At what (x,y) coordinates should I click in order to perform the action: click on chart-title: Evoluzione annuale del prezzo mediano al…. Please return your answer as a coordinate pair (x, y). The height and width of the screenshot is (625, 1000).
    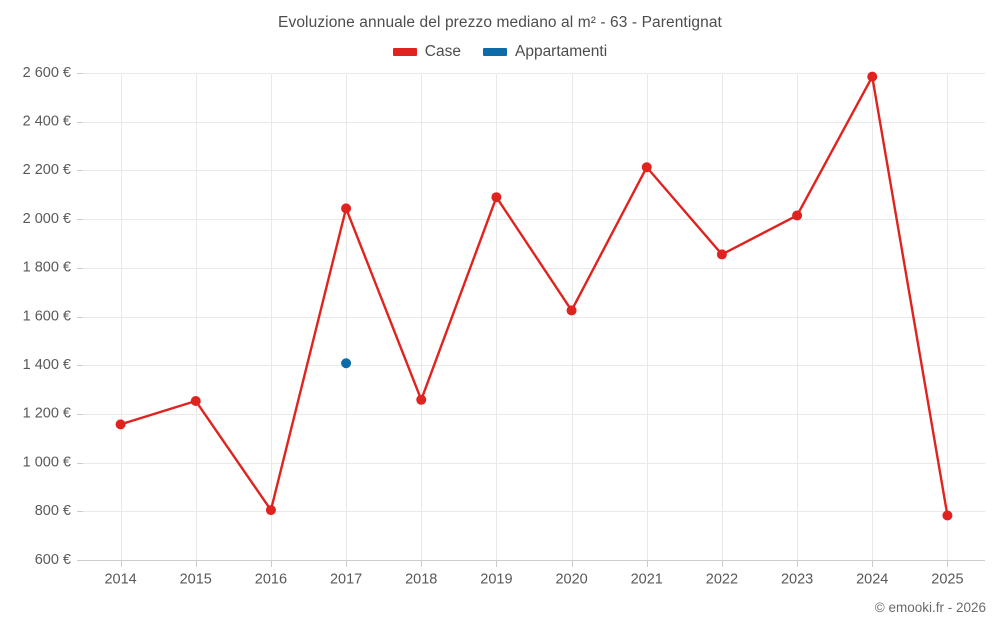
    Looking at the image, I should click on (500, 22).